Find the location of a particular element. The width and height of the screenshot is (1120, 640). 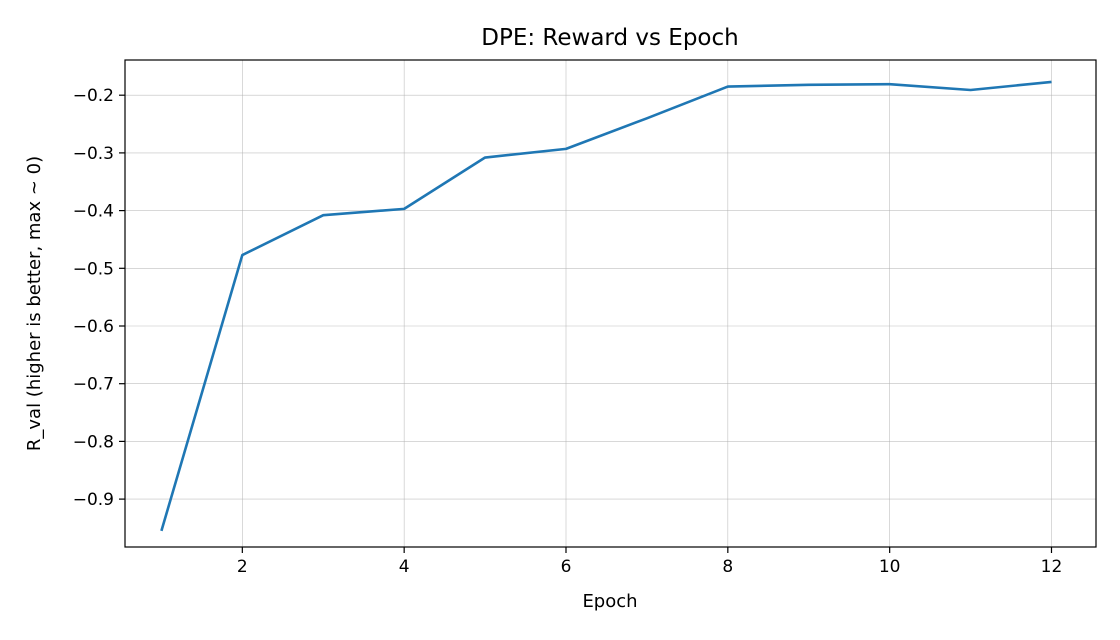

x-axis-label: Epoch is located at coordinates (609, 601).